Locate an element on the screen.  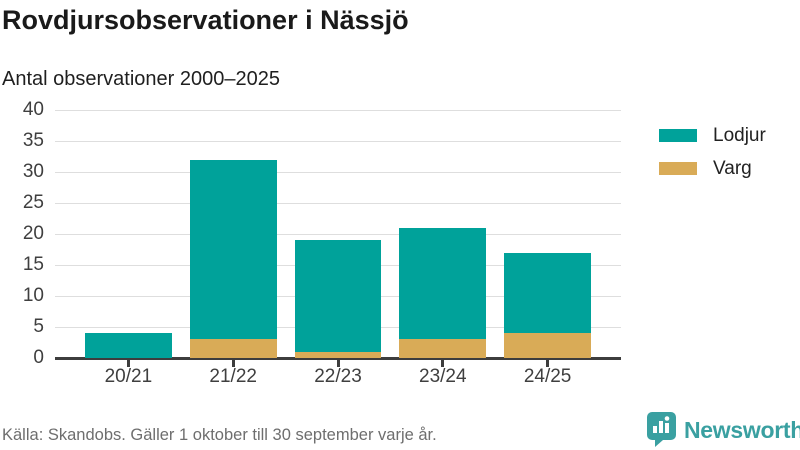
newsworthy-logo: Newsworthy is located at coordinates (723, 429).